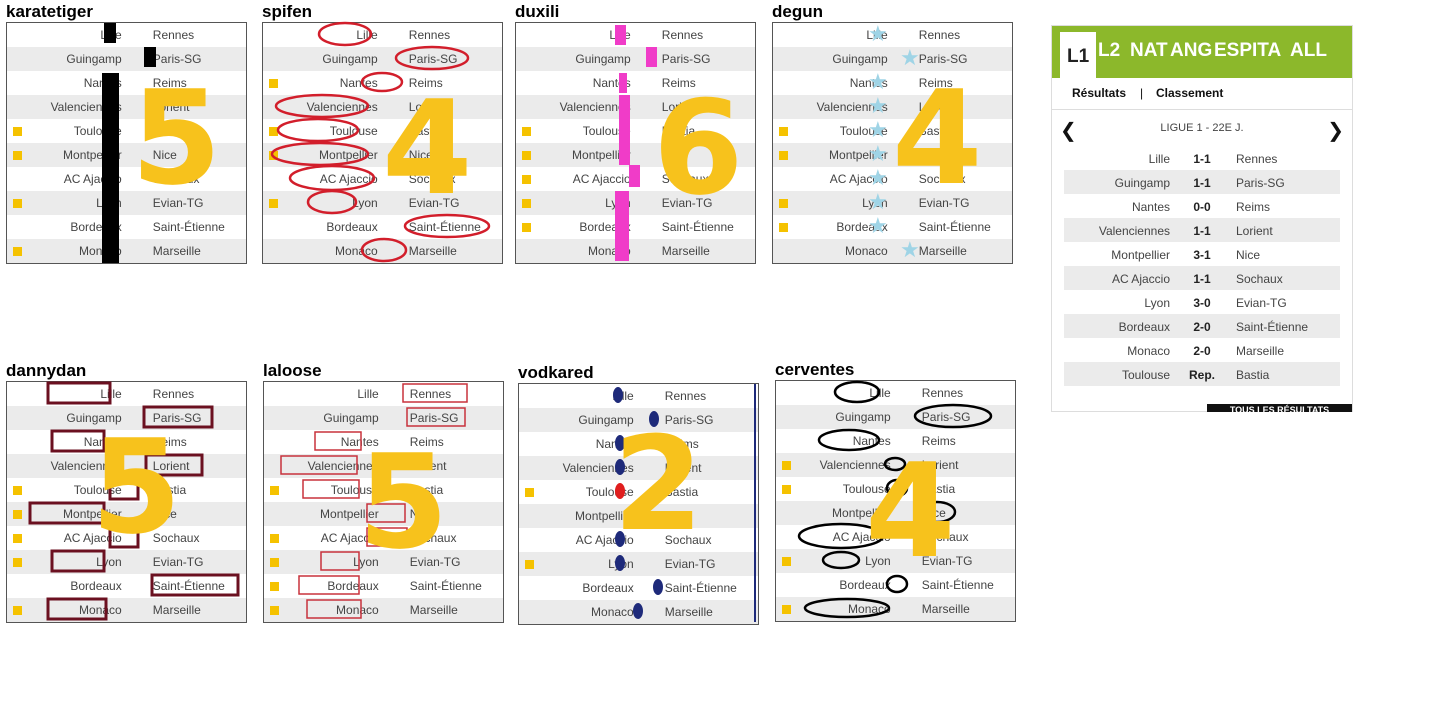 Image resolution: width=1441 pixels, height=717 pixels. I want to click on results-link: Résultats, so click(1099, 93).